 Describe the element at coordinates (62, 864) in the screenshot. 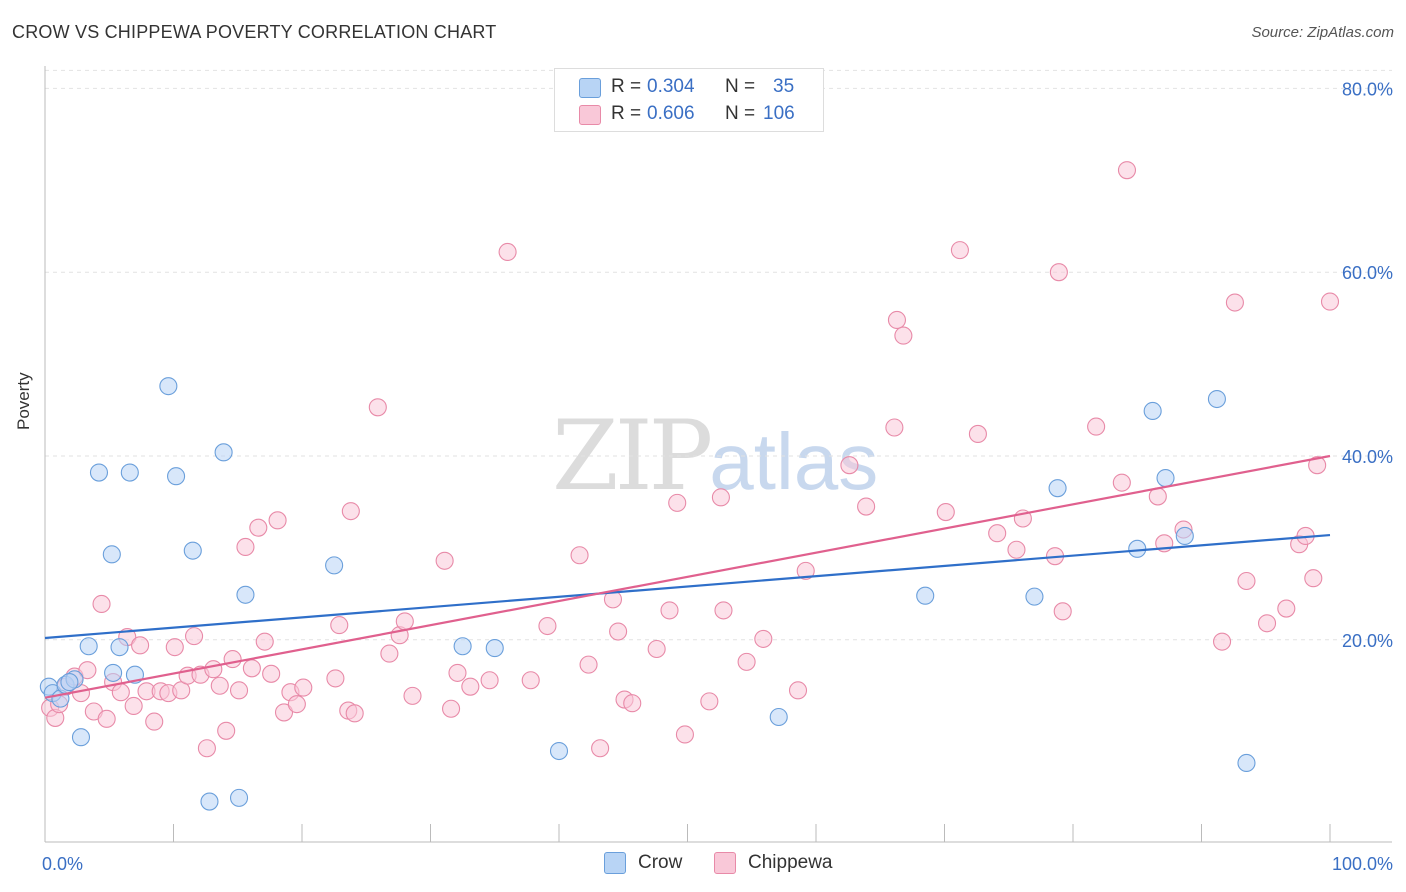

I see `x-tick-label: 0.0%` at that location.